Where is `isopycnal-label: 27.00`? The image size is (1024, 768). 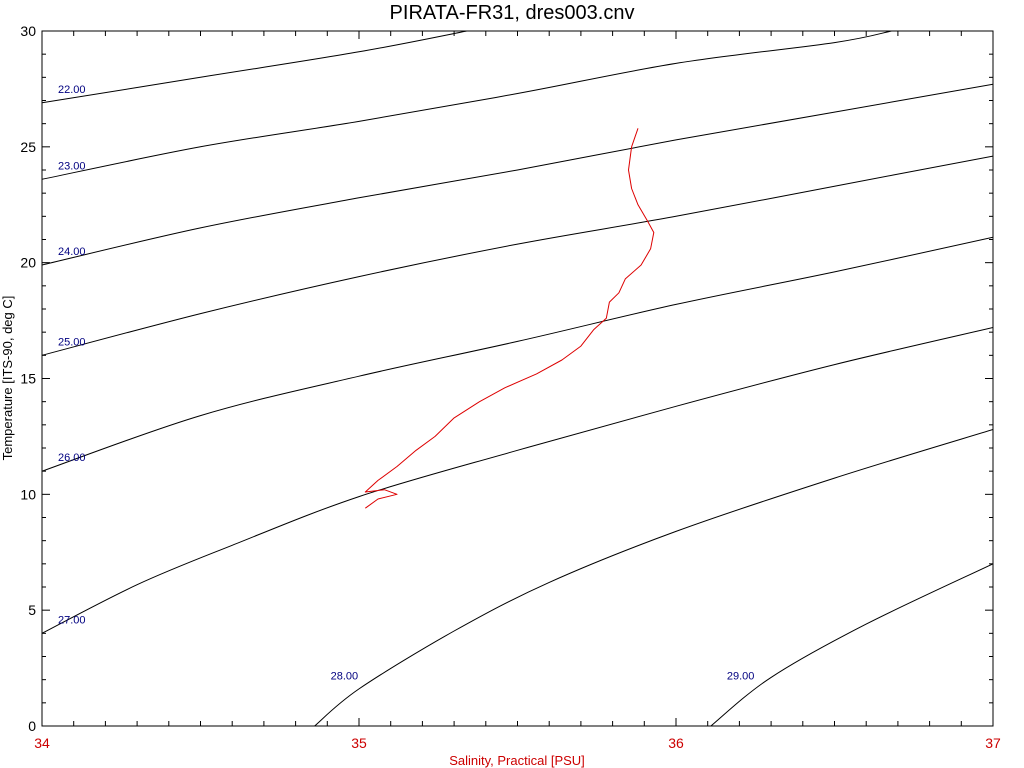 isopycnal-label: 27.00 is located at coordinates (72, 620).